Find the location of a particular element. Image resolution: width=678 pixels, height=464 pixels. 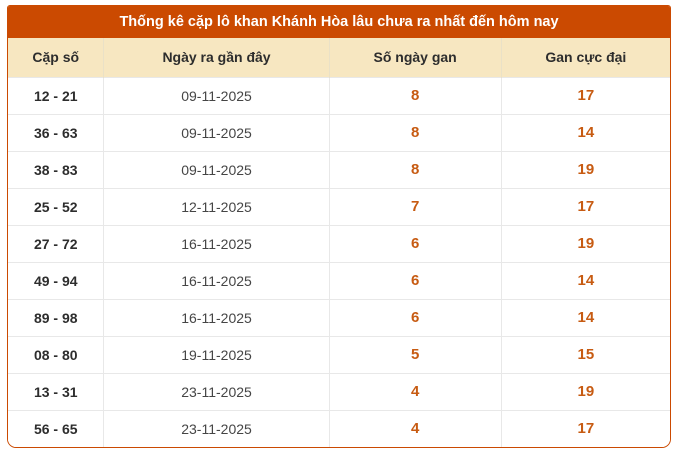

table-row: 27 - 72 16-11-2025 6 19 is located at coordinates (339, 243).